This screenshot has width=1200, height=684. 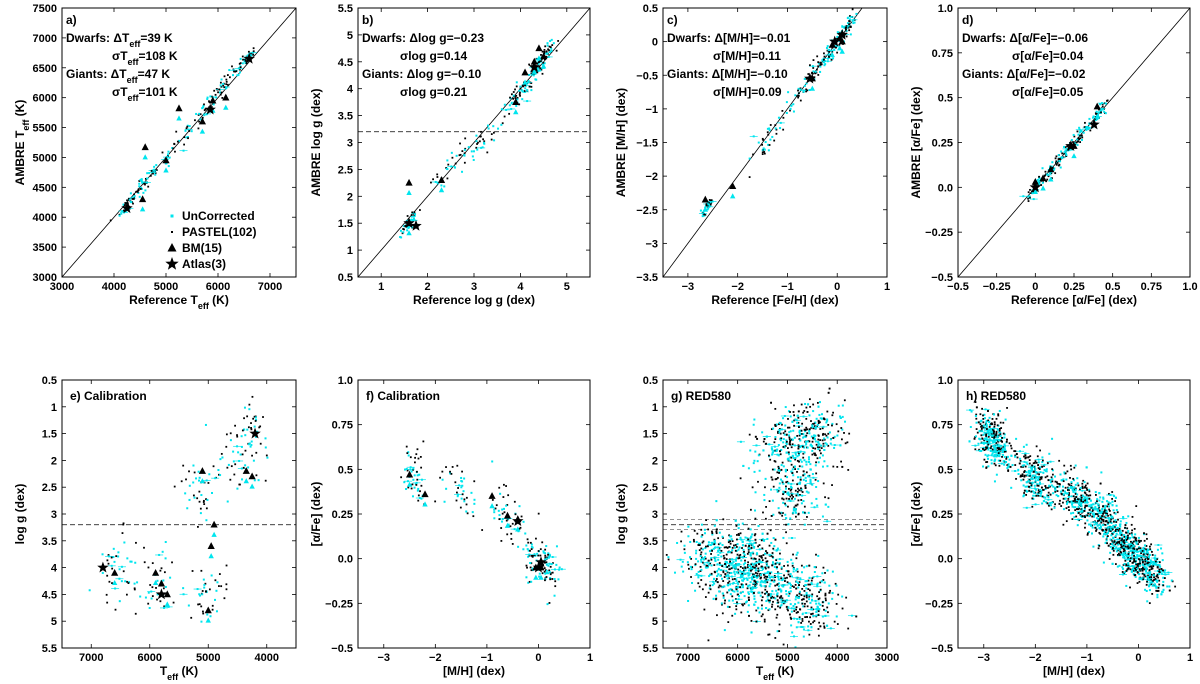 What do you see at coordinates (520, 287) in the screenshot?
I see `x-tick-label: 4` at bounding box center [520, 287].